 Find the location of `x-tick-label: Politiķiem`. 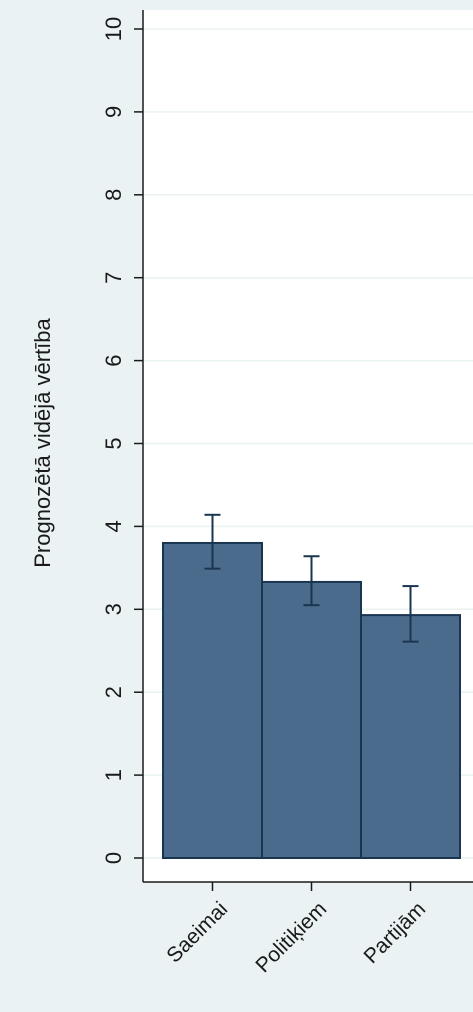

x-tick-label: Politiķiem is located at coordinates (291, 937).